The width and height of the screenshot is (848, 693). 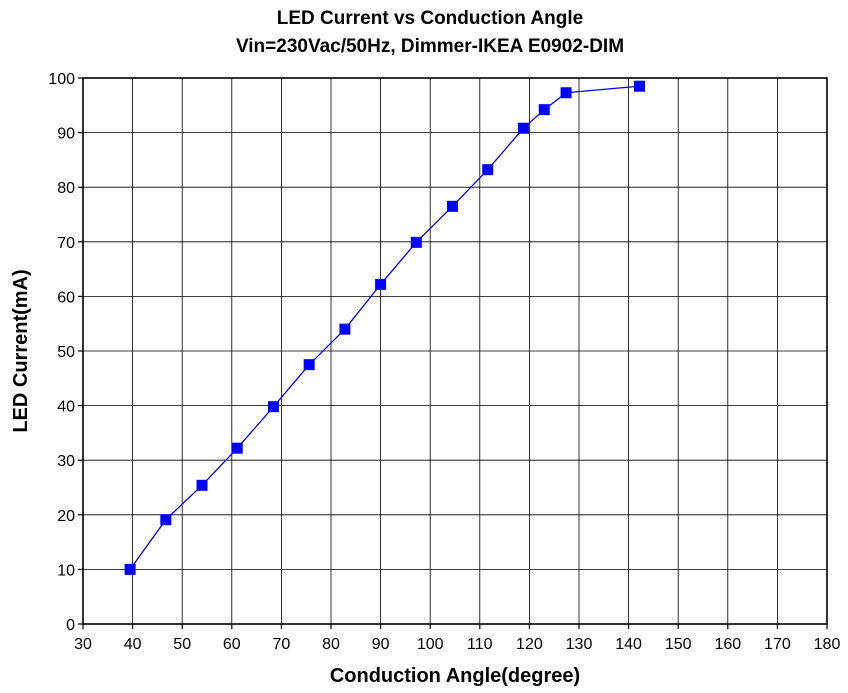 What do you see at coordinates (66, 297) in the screenshot?
I see `y-tick-label: 60` at bounding box center [66, 297].